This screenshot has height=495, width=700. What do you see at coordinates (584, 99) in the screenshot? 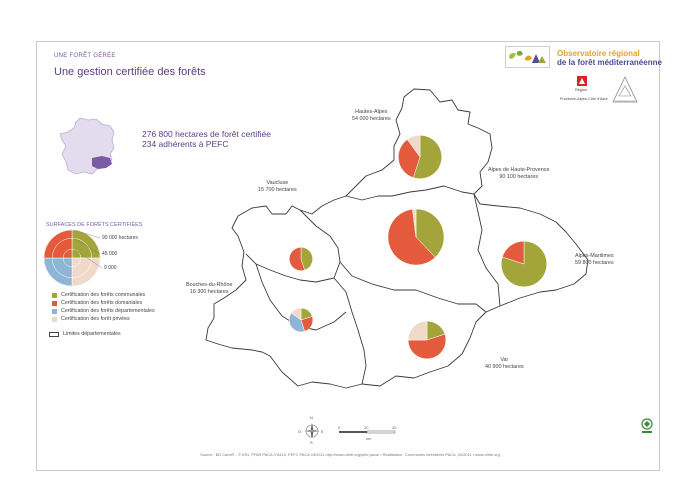
I see `region-name-label: Provence-Alpes-Côte d'Azur` at bounding box center [584, 99].